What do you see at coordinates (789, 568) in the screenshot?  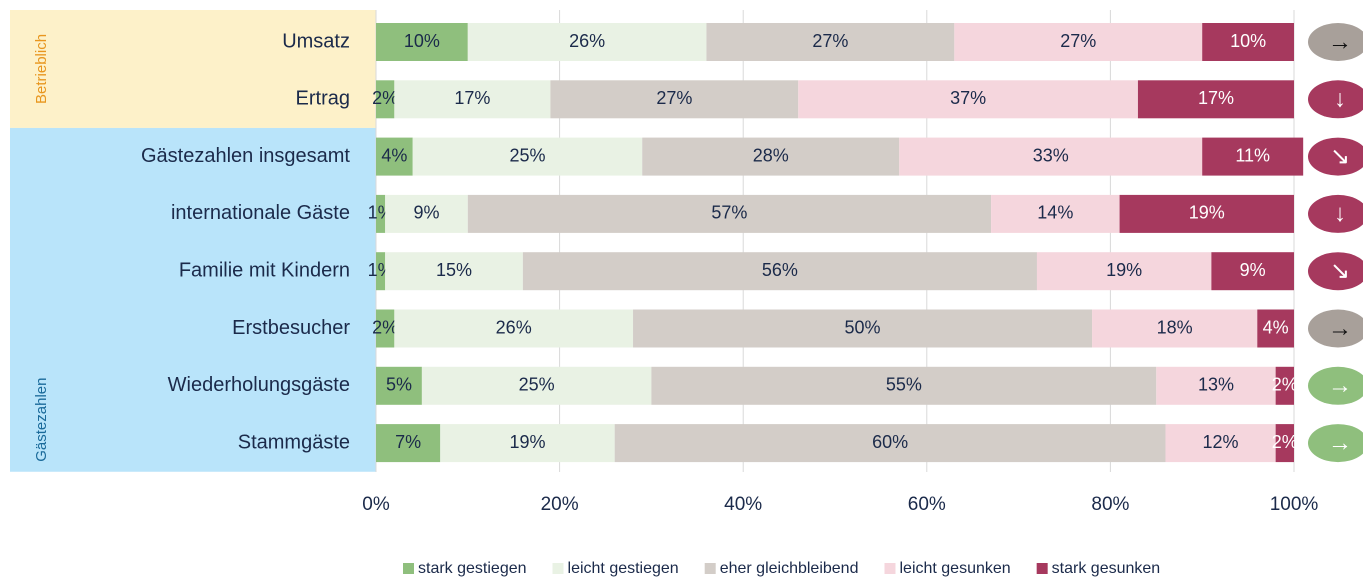 I see `legend-label: eher gleichbleibend` at bounding box center [789, 568].